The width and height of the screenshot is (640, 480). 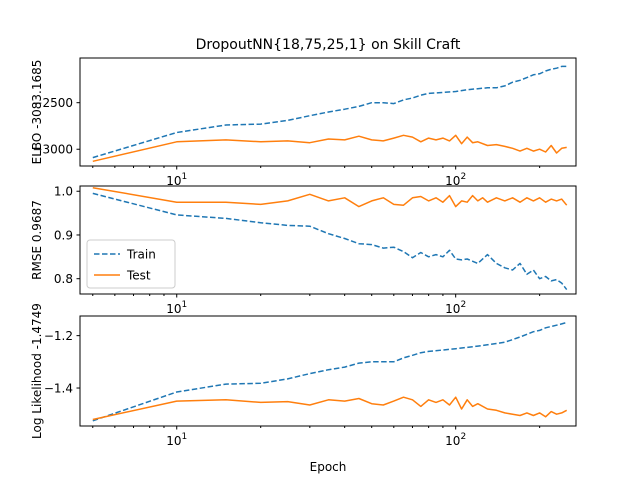 I want to click on legend-box, so click(x=131, y=264).